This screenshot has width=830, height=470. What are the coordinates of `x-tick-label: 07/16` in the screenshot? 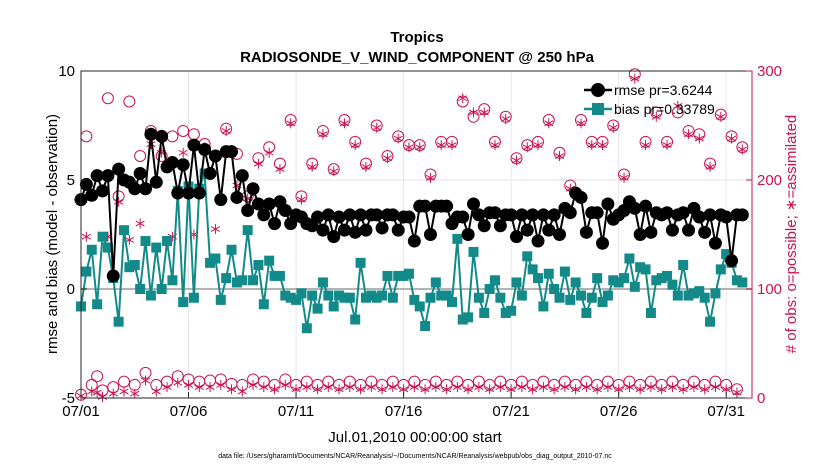 It's located at (404, 411).